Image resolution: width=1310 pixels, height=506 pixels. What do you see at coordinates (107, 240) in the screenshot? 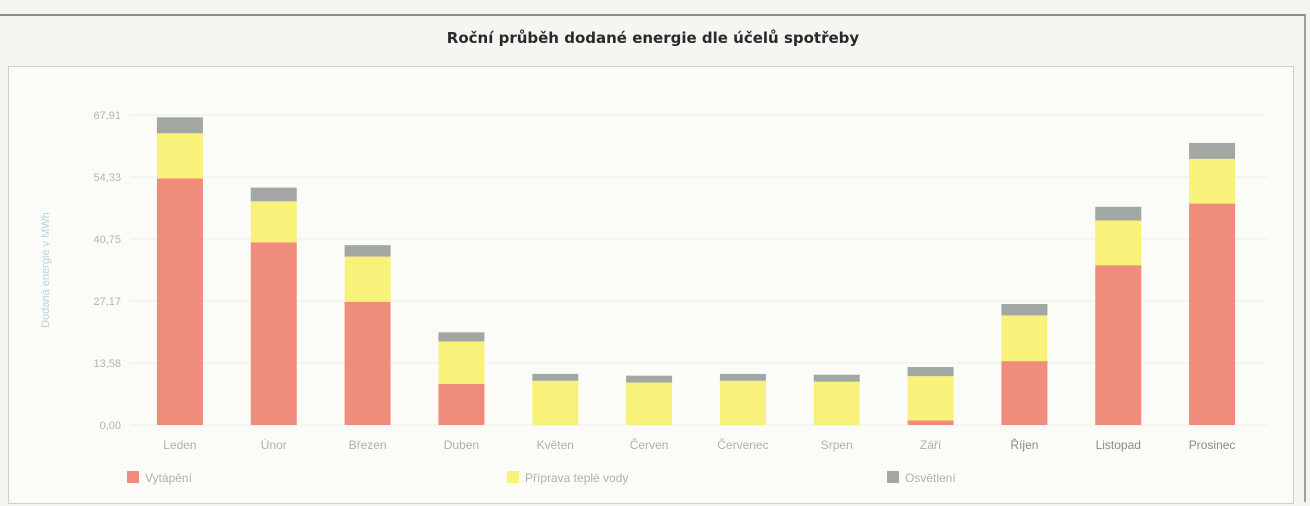
I see `y-tick-label: 40,75` at bounding box center [107, 240].